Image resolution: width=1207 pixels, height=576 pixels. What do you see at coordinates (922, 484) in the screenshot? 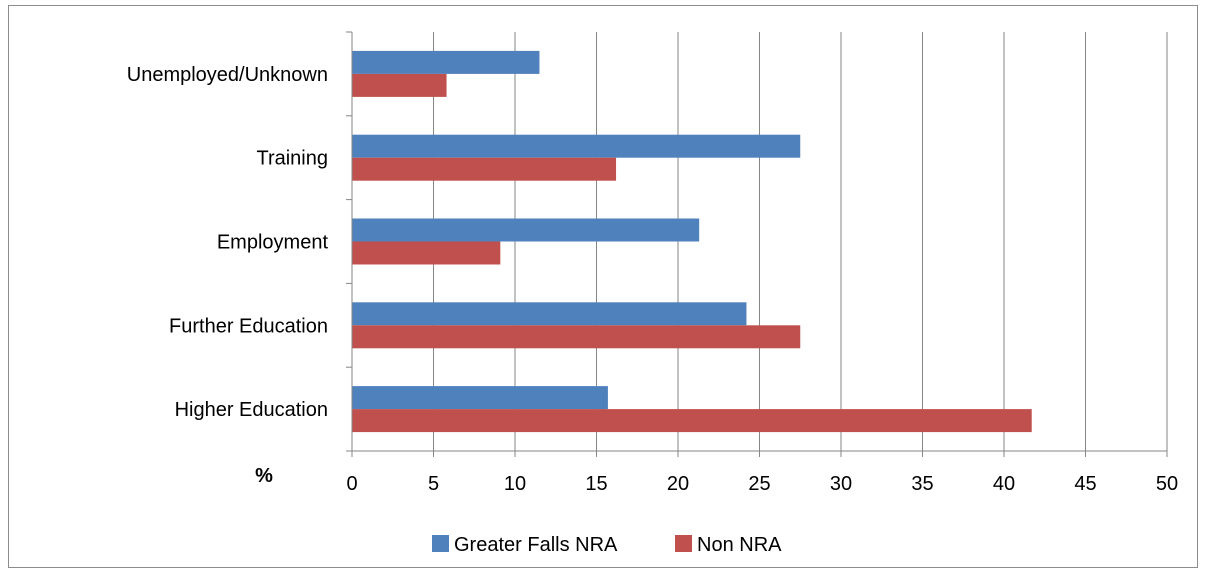
I see `x-tick-label: 35` at bounding box center [922, 484].